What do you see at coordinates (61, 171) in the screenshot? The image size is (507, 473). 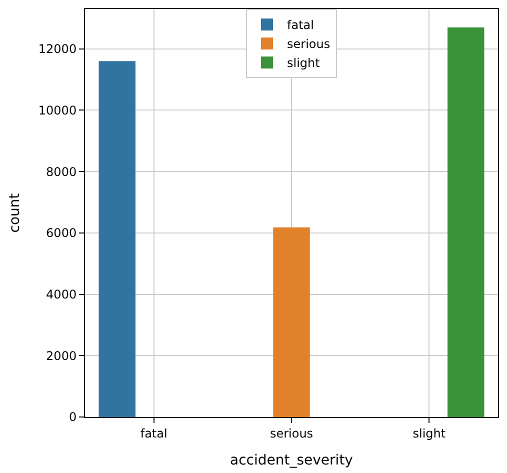 I see `y-tick-label: 8000` at bounding box center [61, 171].